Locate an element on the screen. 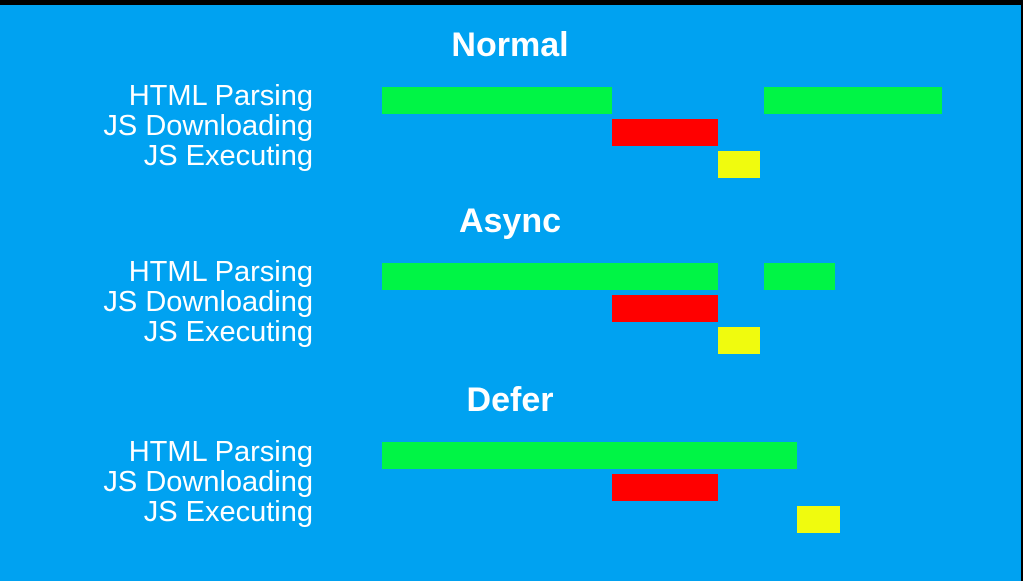 This screenshot has width=1023, height=581. section-title-normal: Normal is located at coordinates (510, 45).